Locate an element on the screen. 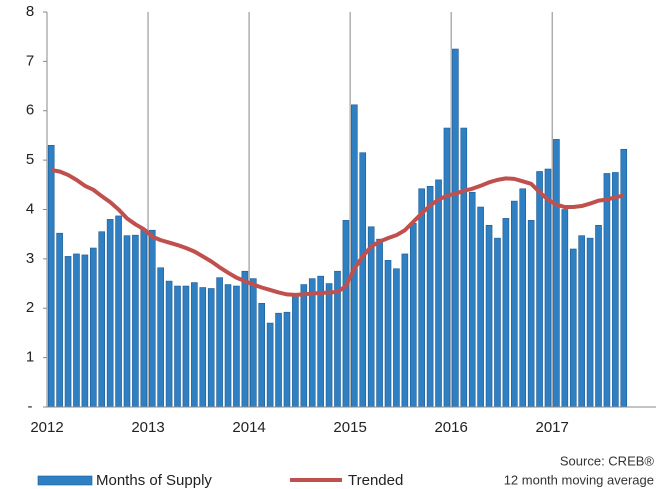 The height and width of the screenshot is (489, 668). x-tick-label: 2015 is located at coordinates (349, 427).